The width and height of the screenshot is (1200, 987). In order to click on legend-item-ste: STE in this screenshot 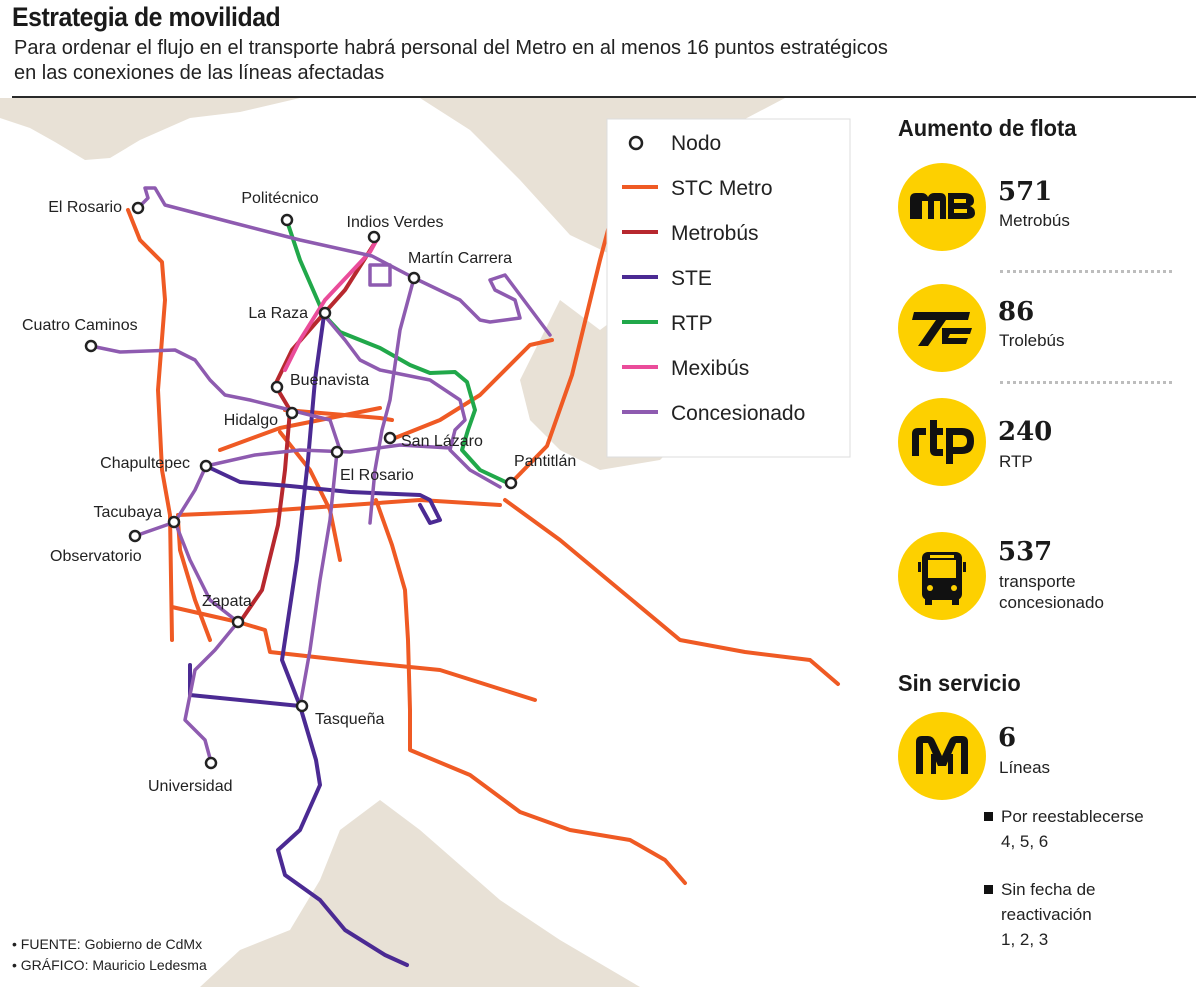, I will do `click(667, 278)`.